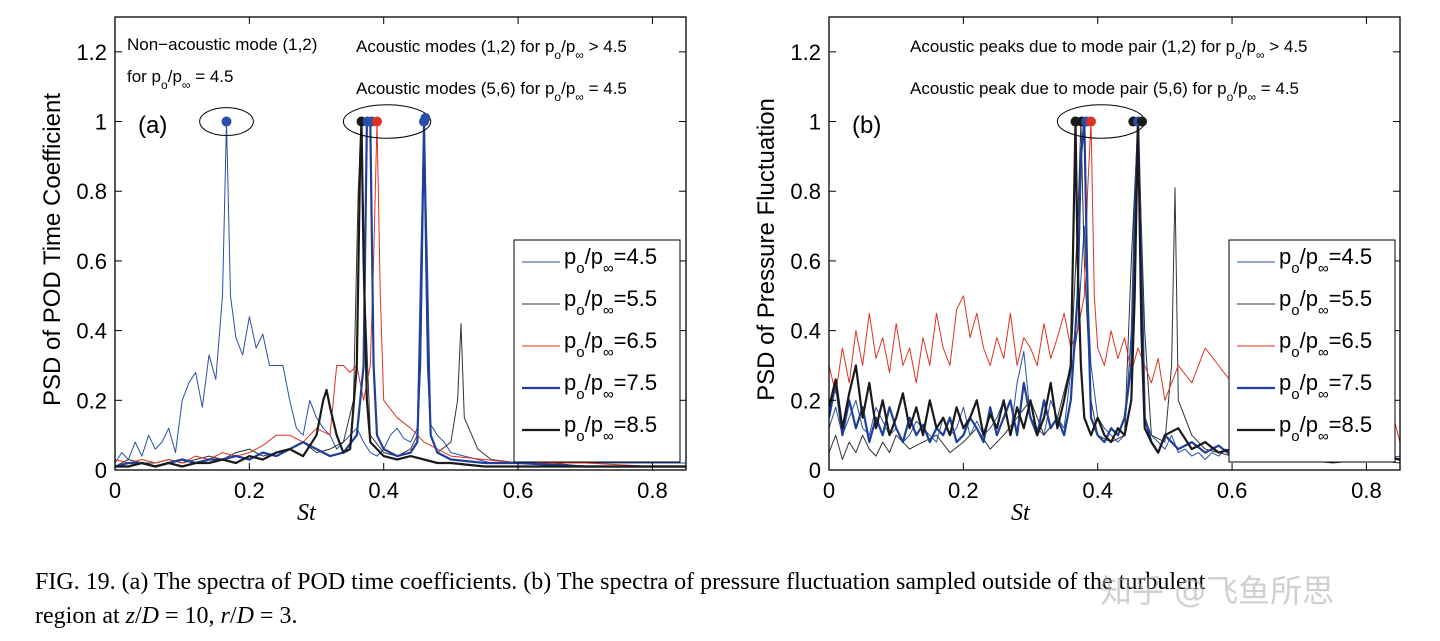 The height and width of the screenshot is (641, 1440). What do you see at coordinates (245, 616) in the screenshot?
I see `caption-D-2: D` at bounding box center [245, 616].